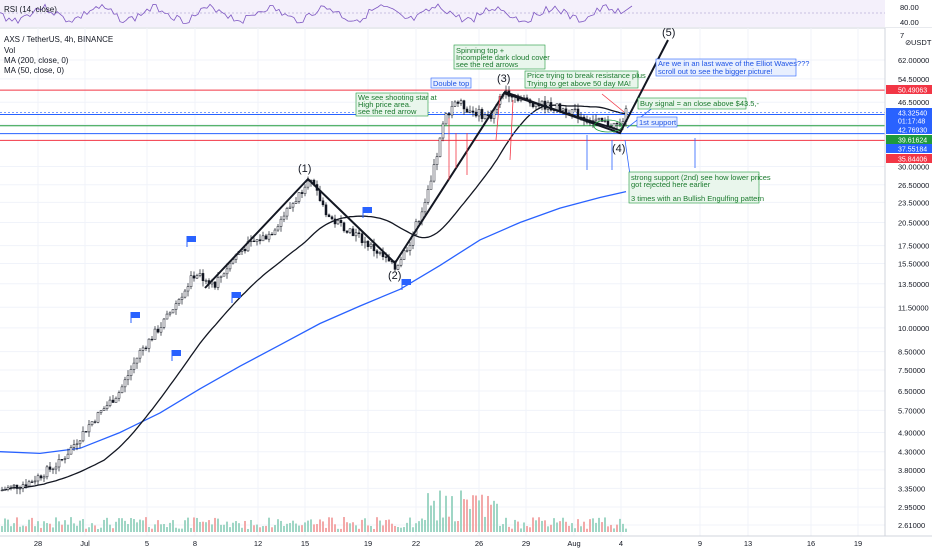  I want to click on price-tag-label: 01:17:48, so click(911, 122).